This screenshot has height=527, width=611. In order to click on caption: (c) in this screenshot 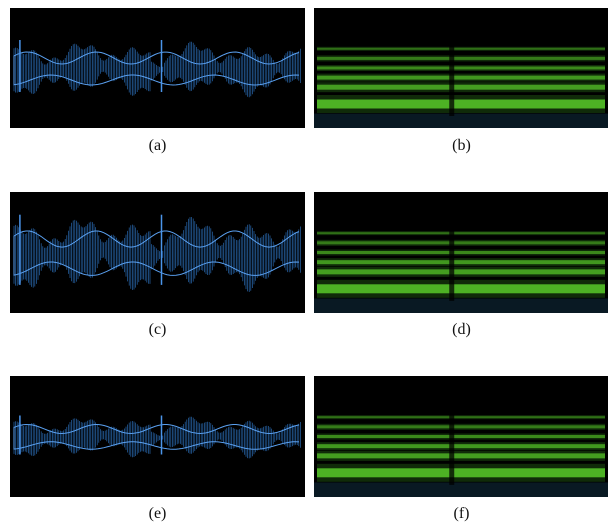, I will do `click(157, 329)`.